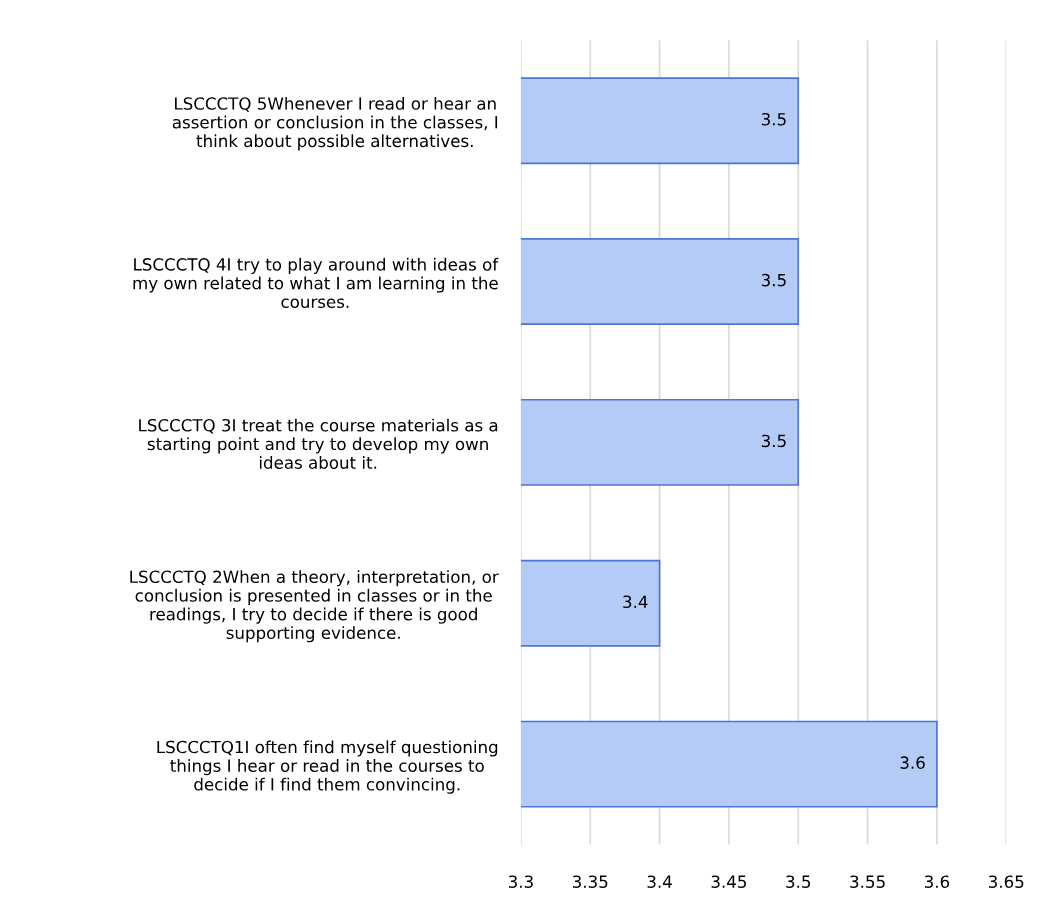 This screenshot has height=915, width=1046. What do you see at coordinates (798, 881) in the screenshot?
I see `x-tick-label: 3.5` at bounding box center [798, 881].